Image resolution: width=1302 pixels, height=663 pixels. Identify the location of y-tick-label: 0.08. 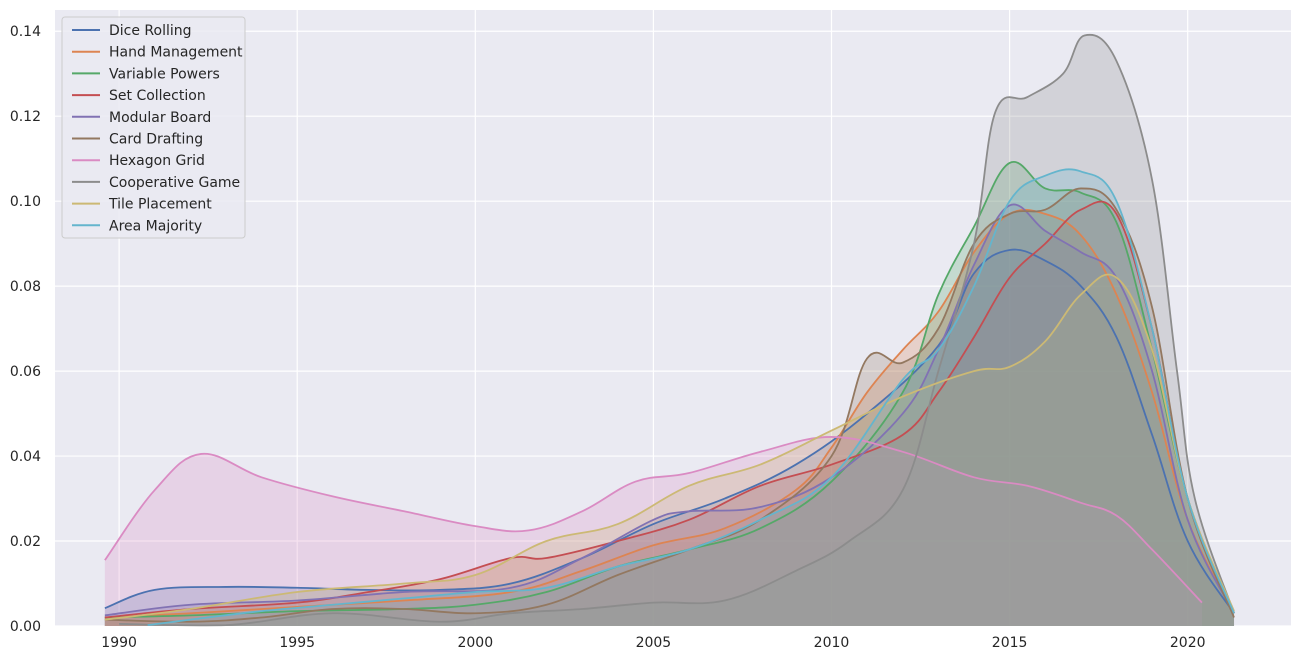
(25, 287).